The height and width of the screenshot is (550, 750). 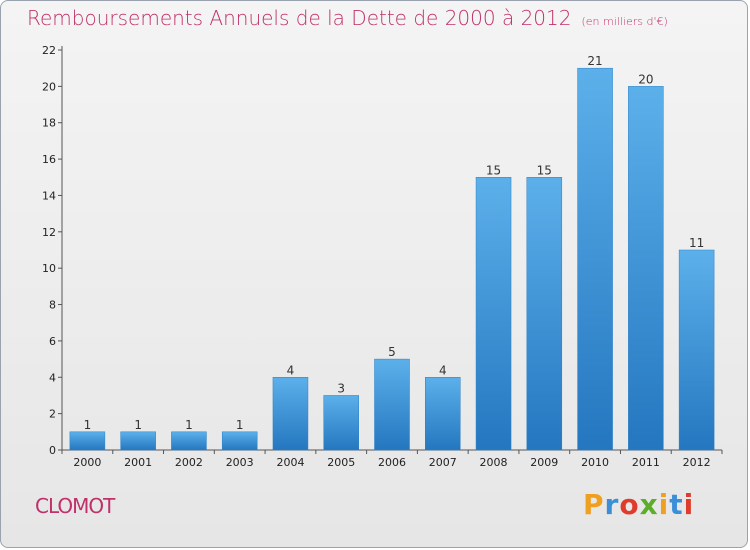 What do you see at coordinates (49, 268) in the screenshot?
I see `y-tick-label: 10` at bounding box center [49, 268].